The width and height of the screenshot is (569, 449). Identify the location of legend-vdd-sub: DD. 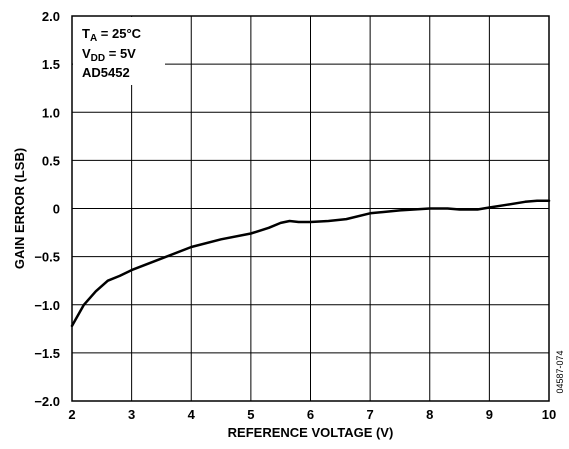
(98, 58).